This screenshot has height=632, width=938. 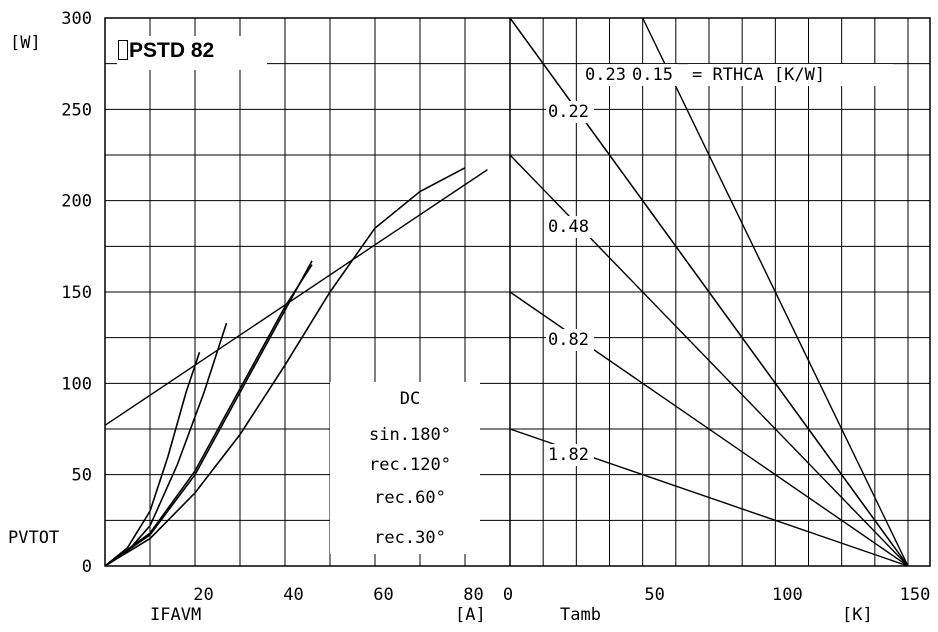 What do you see at coordinates (410, 435) in the screenshot?
I see `legend-label-1: sin.180°` at bounding box center [410, 435].